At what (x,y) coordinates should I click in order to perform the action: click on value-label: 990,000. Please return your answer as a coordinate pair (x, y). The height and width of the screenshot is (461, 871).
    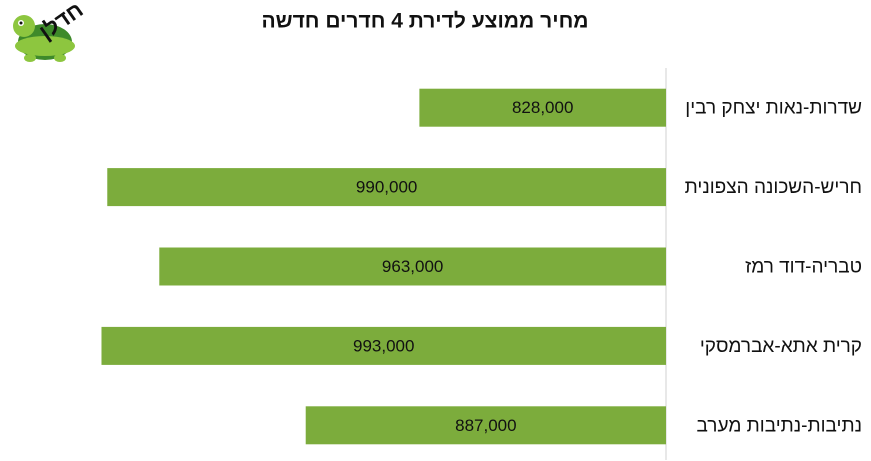
    Looking at the image, I should click on (386, 187).